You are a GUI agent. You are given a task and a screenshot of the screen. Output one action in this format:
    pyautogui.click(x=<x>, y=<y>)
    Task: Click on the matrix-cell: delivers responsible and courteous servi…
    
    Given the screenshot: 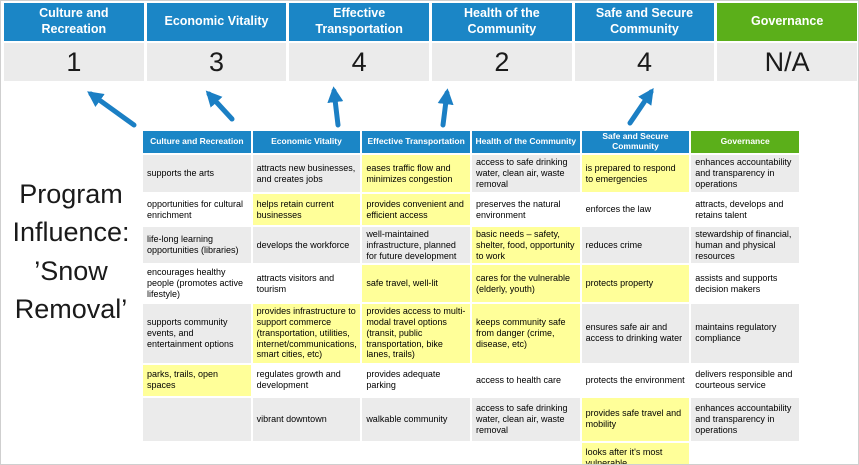 What is the action you would take?
    pyautogui.click(x=745, y=380)
    